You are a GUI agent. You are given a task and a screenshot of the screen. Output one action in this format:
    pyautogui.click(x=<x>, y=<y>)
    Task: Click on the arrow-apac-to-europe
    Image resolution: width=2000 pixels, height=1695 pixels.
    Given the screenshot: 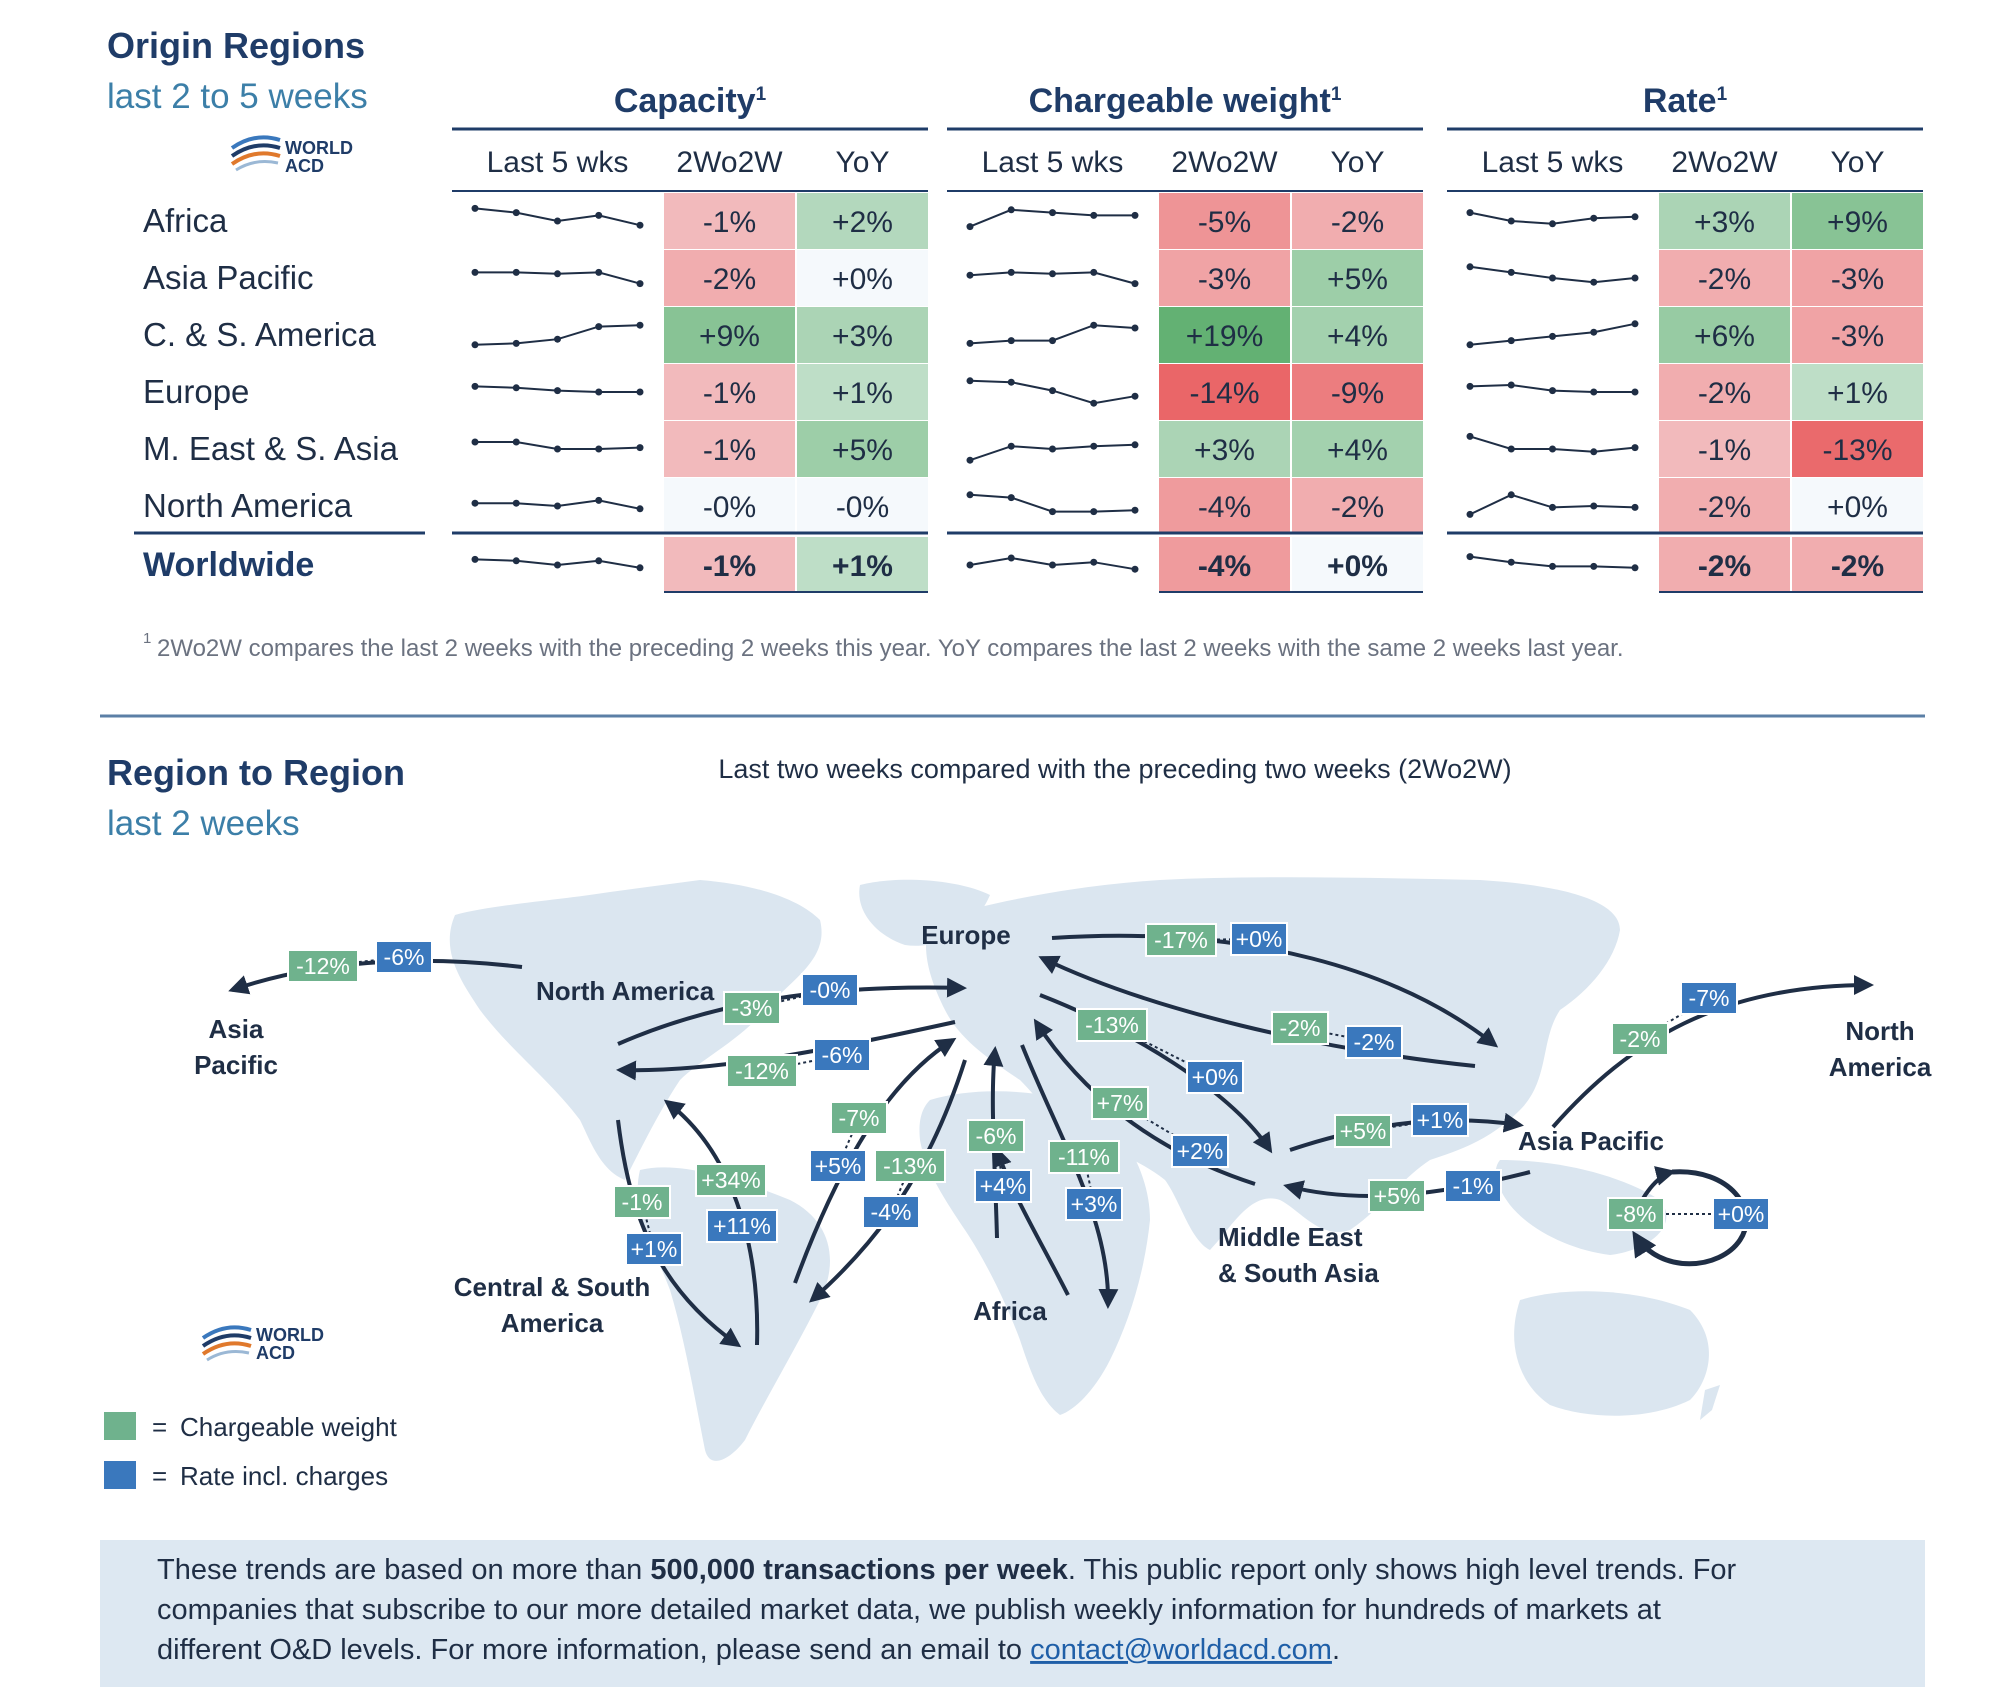 What is the action you would take?
    pyautogui.click(x=1257, y=1011)
    